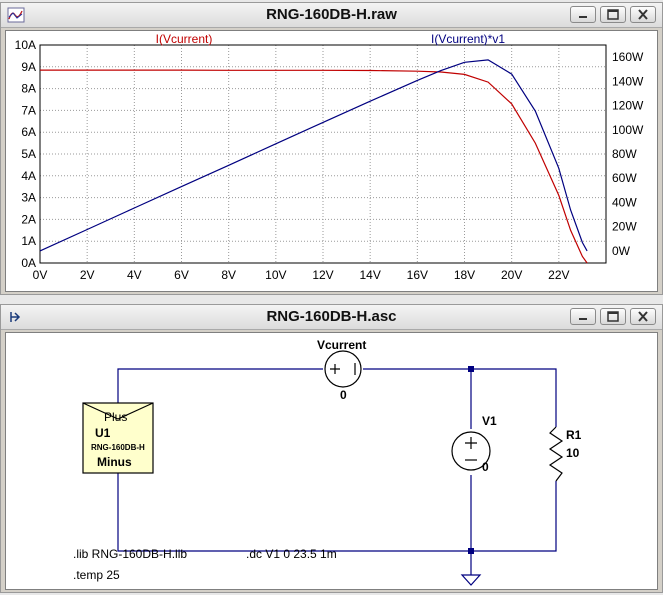  What do you see at coordinates (16, 15) in the screenshot?
I see `waveform-viewer-icon` at bounding box center [16, 15].